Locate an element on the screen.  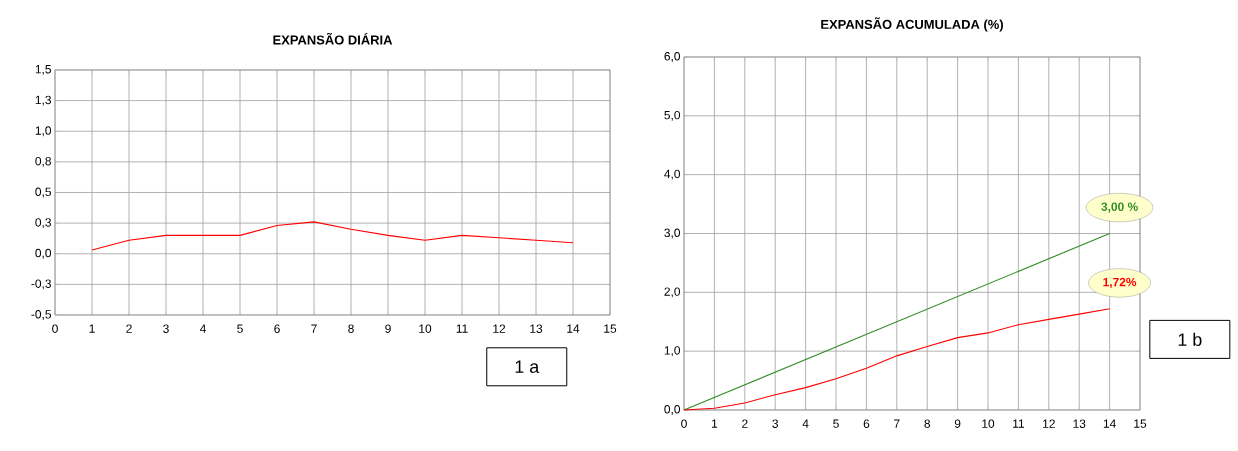
annotation: 1,72% is located at coordinates (1120, 282).